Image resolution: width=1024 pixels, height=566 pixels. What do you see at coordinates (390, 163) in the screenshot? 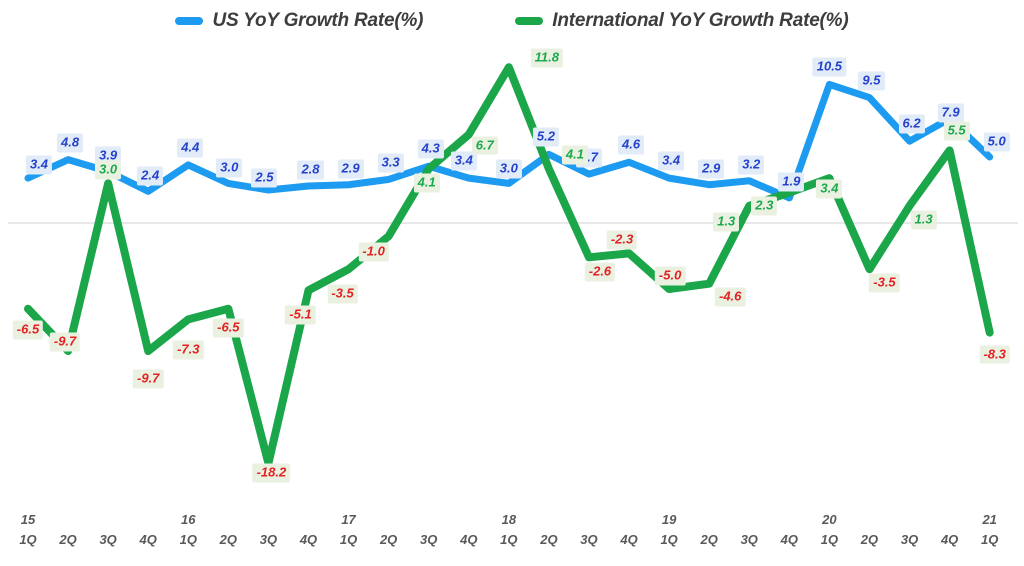
I see `data-label-us-17-2Q: 3.3` at bounding box center [390, 163].